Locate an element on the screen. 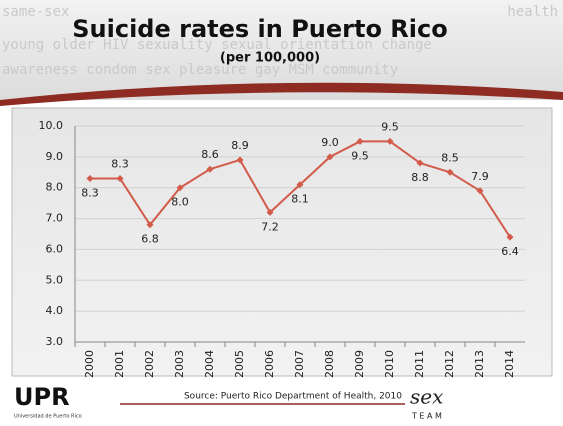 This screenshot has width=563, height=426. x-tick-label: 2002 is located at coordinates (149, 364).